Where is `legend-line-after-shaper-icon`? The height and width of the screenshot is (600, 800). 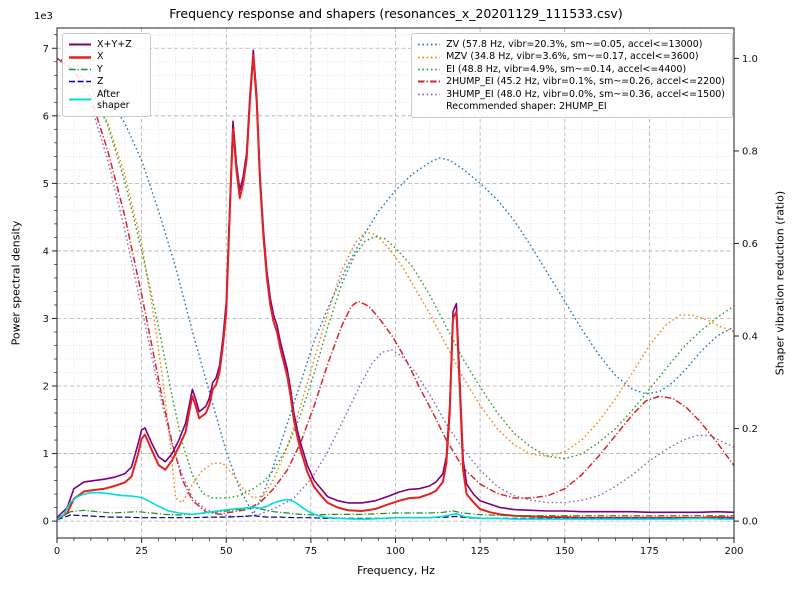 legend-line-after-shaper-icon is located at coordinates (80, 99).